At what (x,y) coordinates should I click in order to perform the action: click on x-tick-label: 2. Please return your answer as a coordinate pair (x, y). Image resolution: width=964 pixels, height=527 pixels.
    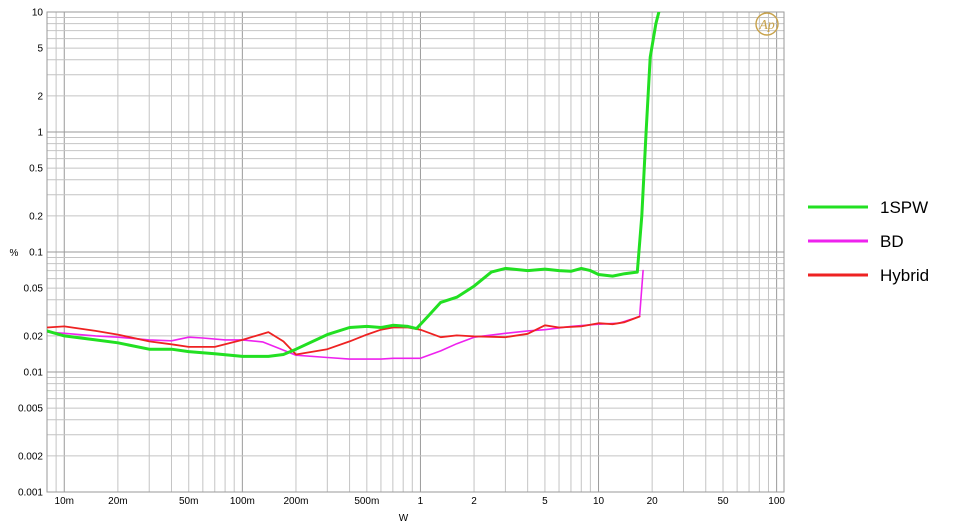
    Looking at the image, I should click on (474, 501).